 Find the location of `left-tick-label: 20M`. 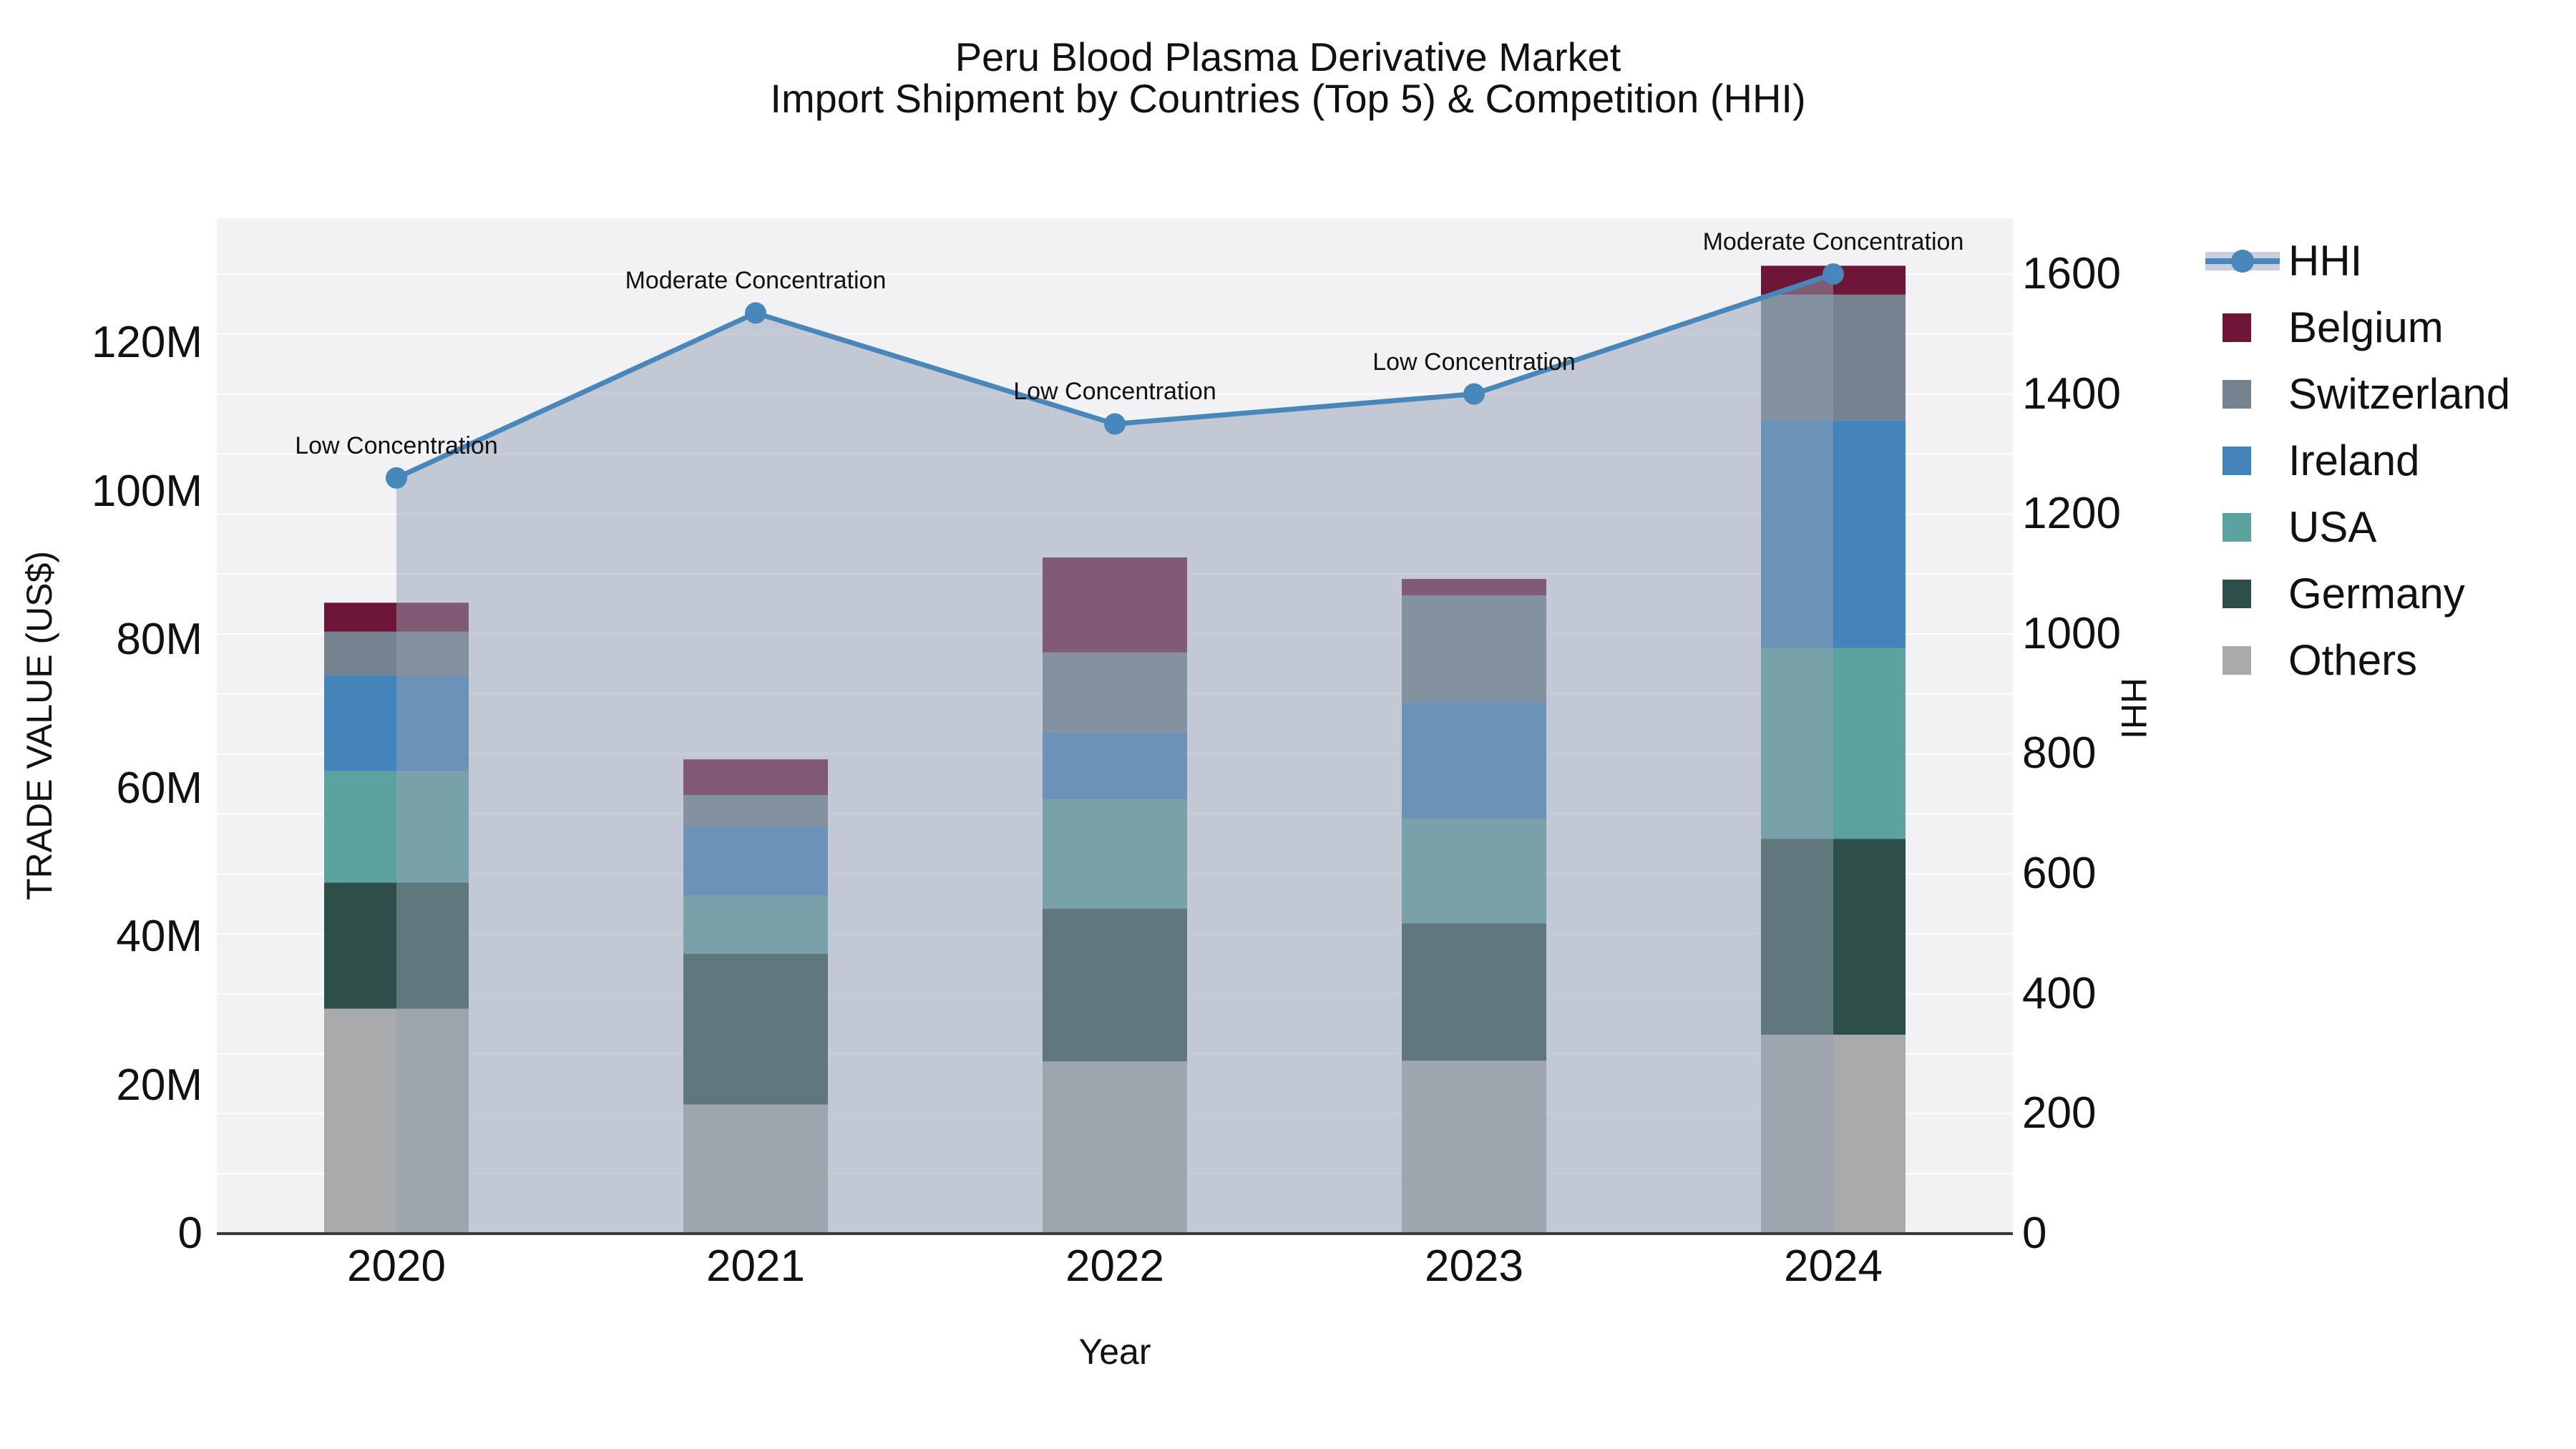

left-tick-label: 20M is located at coordinates (159, 1085).